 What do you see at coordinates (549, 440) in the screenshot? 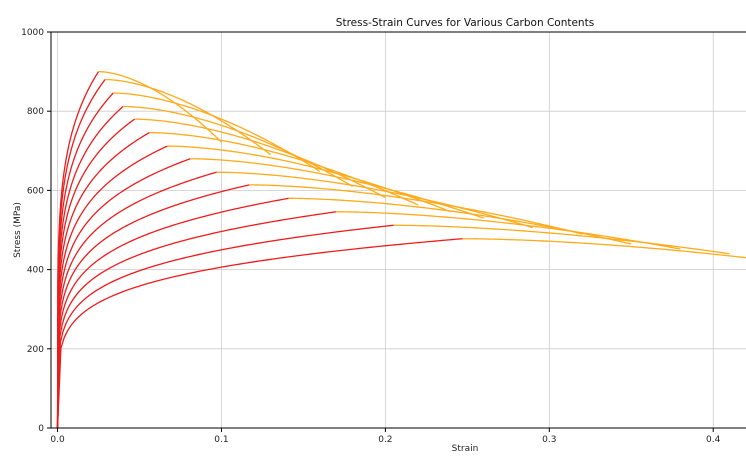
I see `x-tick-label: 0.3` at bounding box center [549, 440].